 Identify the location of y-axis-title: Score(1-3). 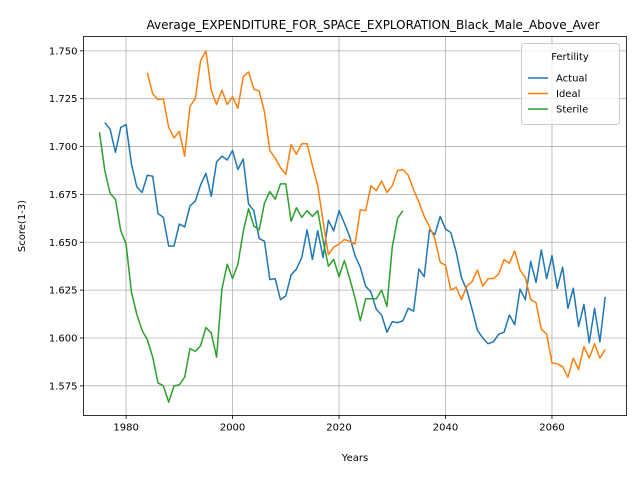
(22, 226).